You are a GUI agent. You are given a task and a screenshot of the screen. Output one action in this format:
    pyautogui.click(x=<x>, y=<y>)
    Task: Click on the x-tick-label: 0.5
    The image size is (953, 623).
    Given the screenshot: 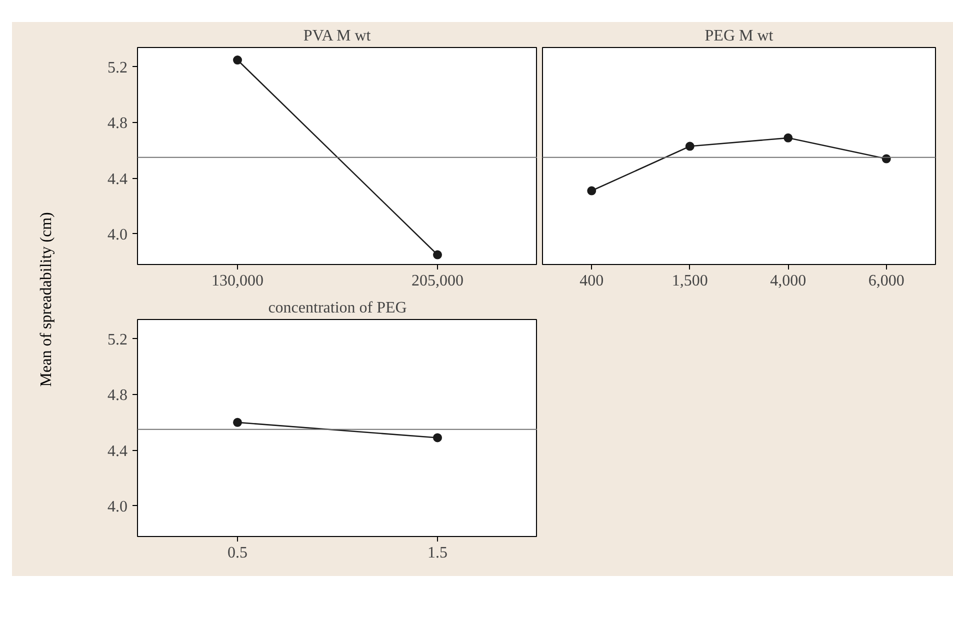 What is the action you would take?
    pyautogui.click(x=238, y=553)
    